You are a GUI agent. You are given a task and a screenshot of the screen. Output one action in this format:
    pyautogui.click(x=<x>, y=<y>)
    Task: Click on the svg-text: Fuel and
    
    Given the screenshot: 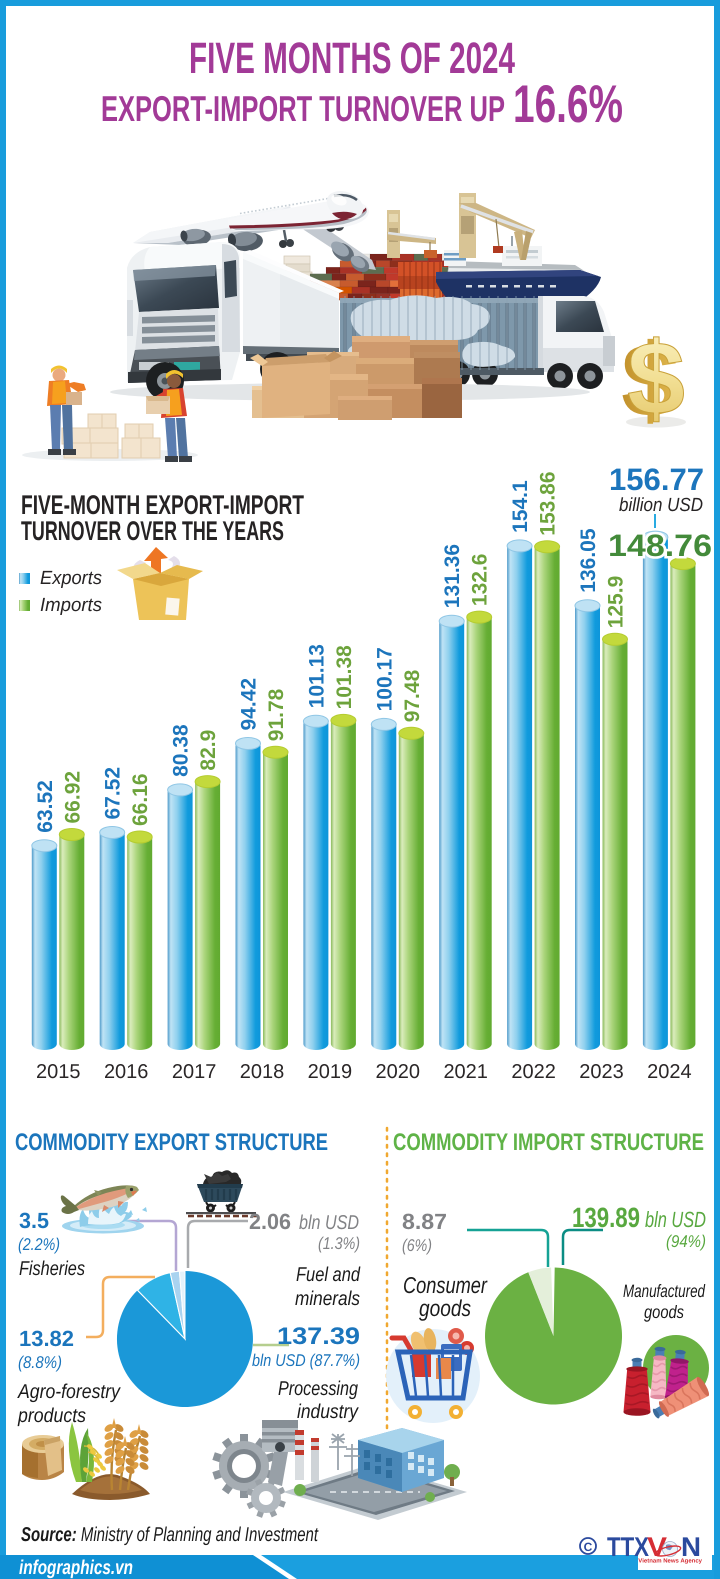 What is the action you would take?
    pyautogui.click(x=328, y=1275)
    